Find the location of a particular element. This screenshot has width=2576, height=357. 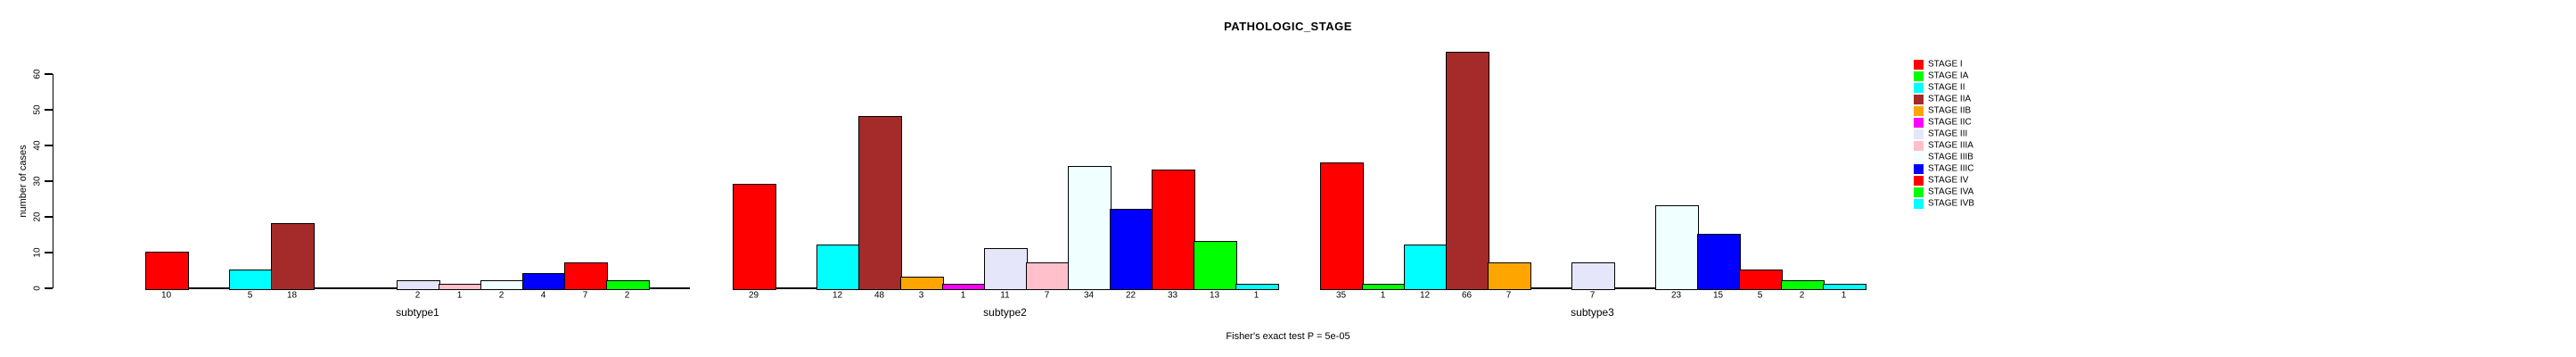

bar-value-label: 29 is located at coordinates (753, 295).